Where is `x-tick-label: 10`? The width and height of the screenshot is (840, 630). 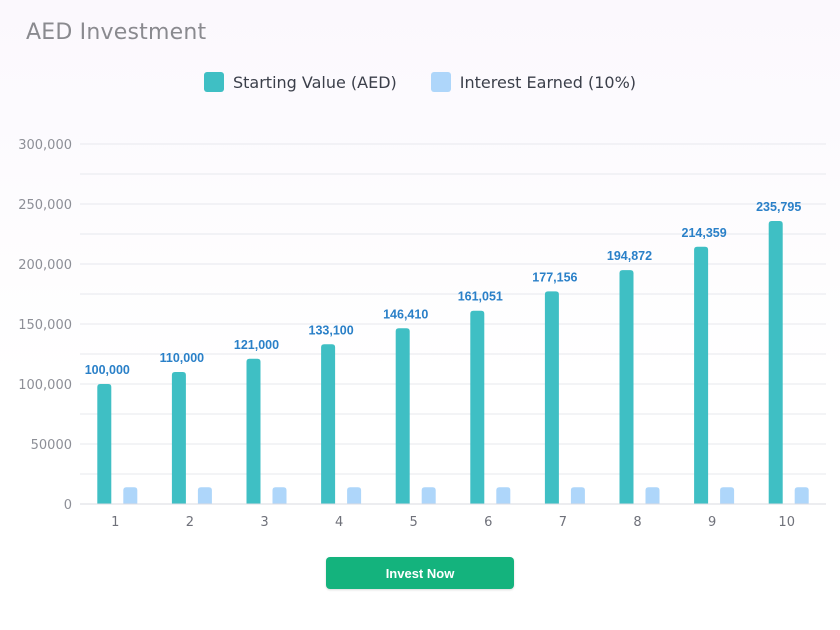
x-tick-label: 10 is located at coordinates (786, 522).